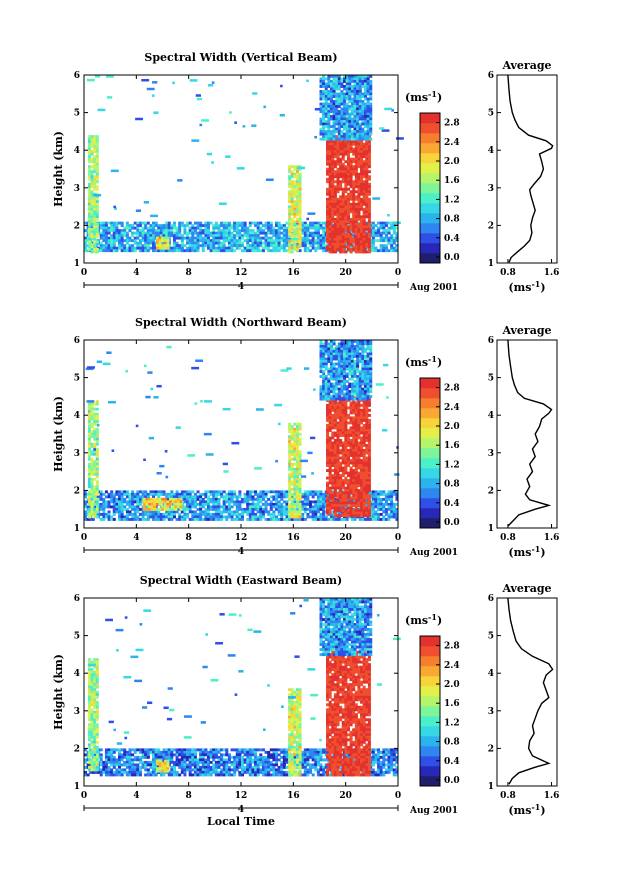 The width and height of the screenshot is (618, 875). Describe the element at coordinates (452, 647) in the screenshot. I see `colorbar-tick-label: 2.8` at that location.